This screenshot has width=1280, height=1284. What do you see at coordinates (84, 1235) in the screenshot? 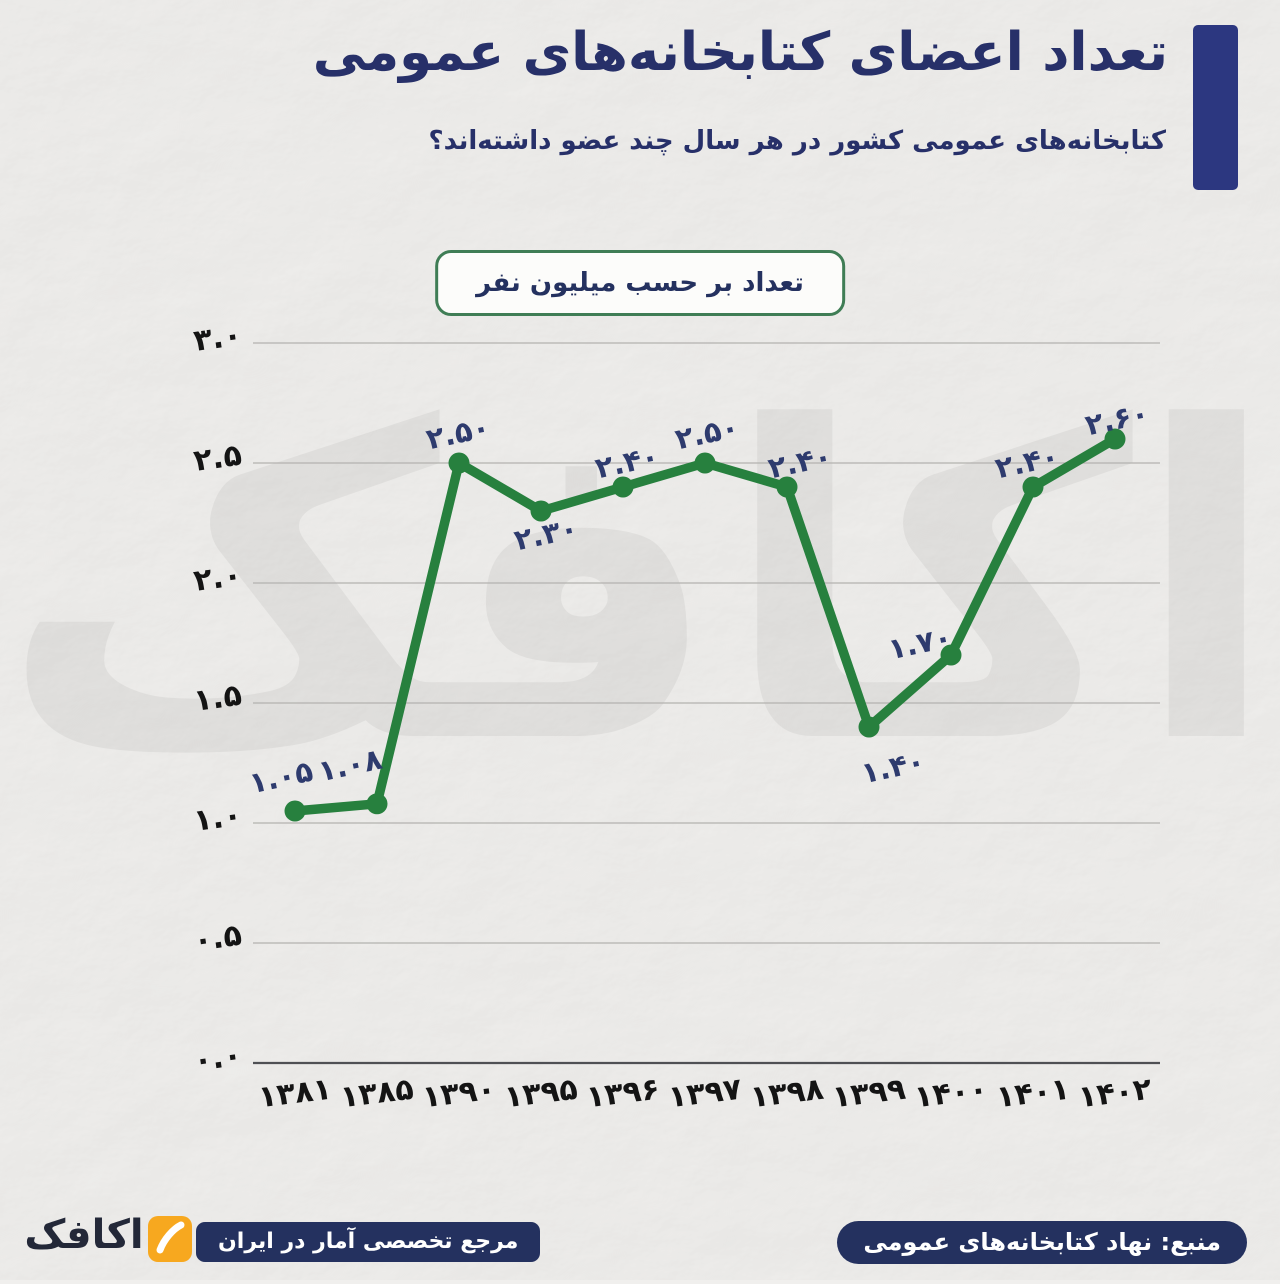
I see `brand-logotype: اکافک` at bounding box center [84, 1235].